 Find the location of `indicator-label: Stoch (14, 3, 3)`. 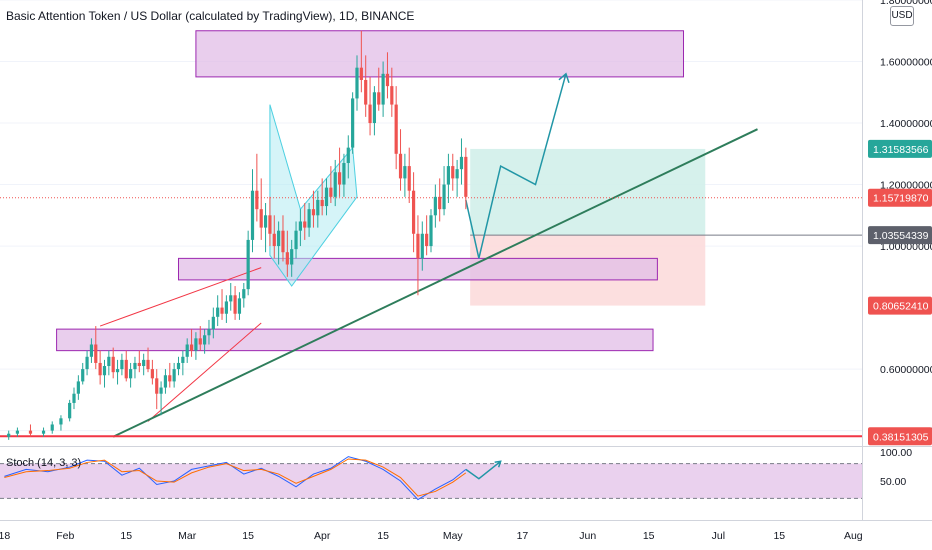

indicator-label: Stoch (14, 3, 3) is located at coordinates (44, 463).